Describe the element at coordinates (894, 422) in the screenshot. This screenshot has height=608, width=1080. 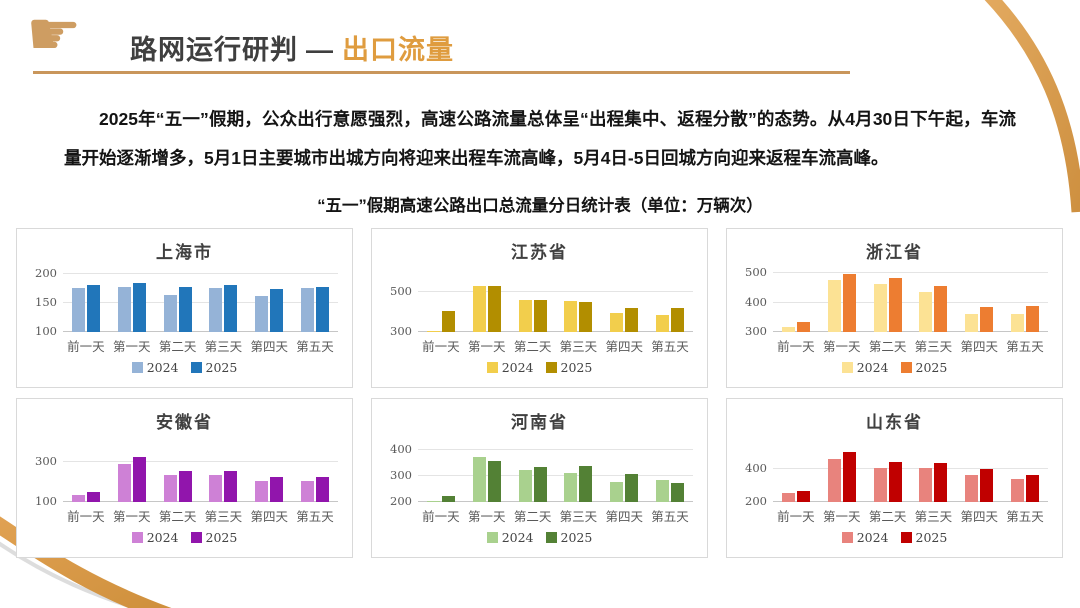
I see `chart-title: 山东省` at that location.